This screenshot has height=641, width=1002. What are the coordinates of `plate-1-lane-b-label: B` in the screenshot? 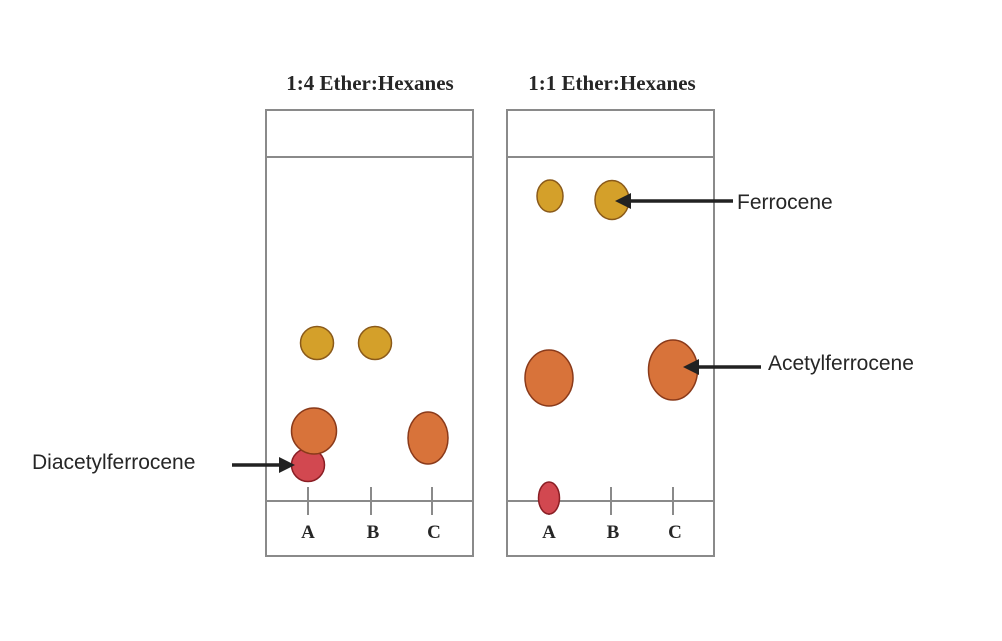 It's located at (373, 532).